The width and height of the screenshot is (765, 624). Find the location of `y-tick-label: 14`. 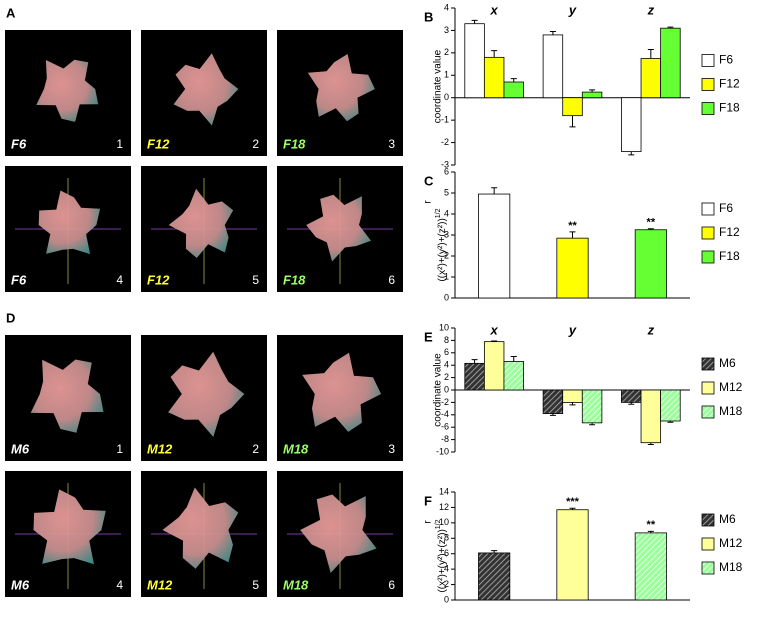

y-tick-label: 14 is located at coordinates (444, 491).